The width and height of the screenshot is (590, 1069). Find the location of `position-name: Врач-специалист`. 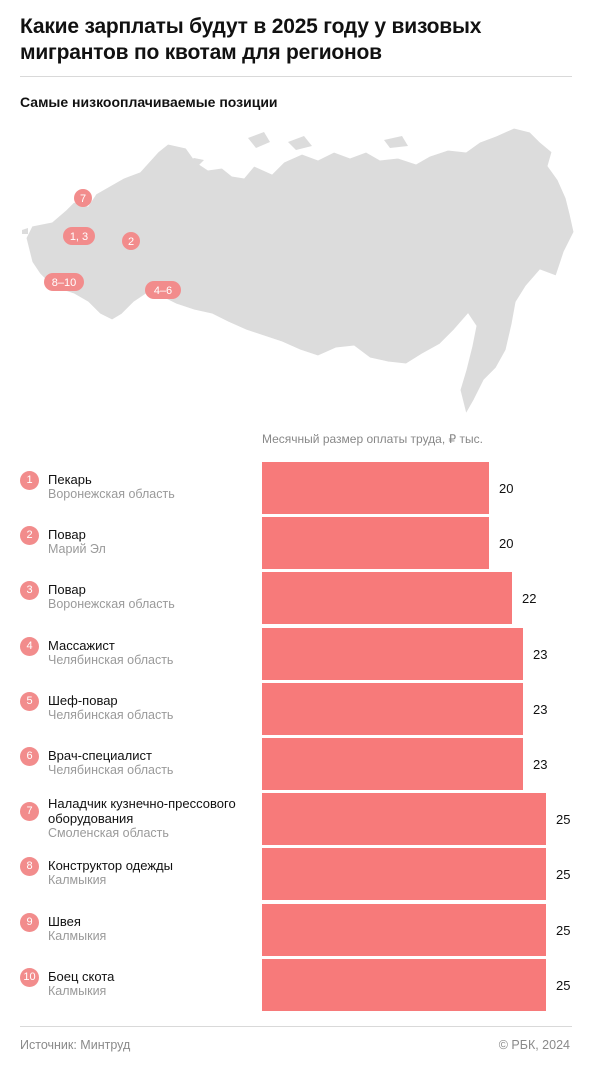

position-name: Врач-специалист is located at coordinates (100, 755).